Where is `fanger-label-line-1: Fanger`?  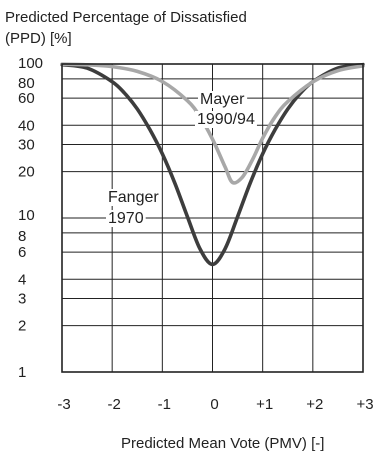
fanger-label-line-1: Fanger is located at coordinates (133, 197).